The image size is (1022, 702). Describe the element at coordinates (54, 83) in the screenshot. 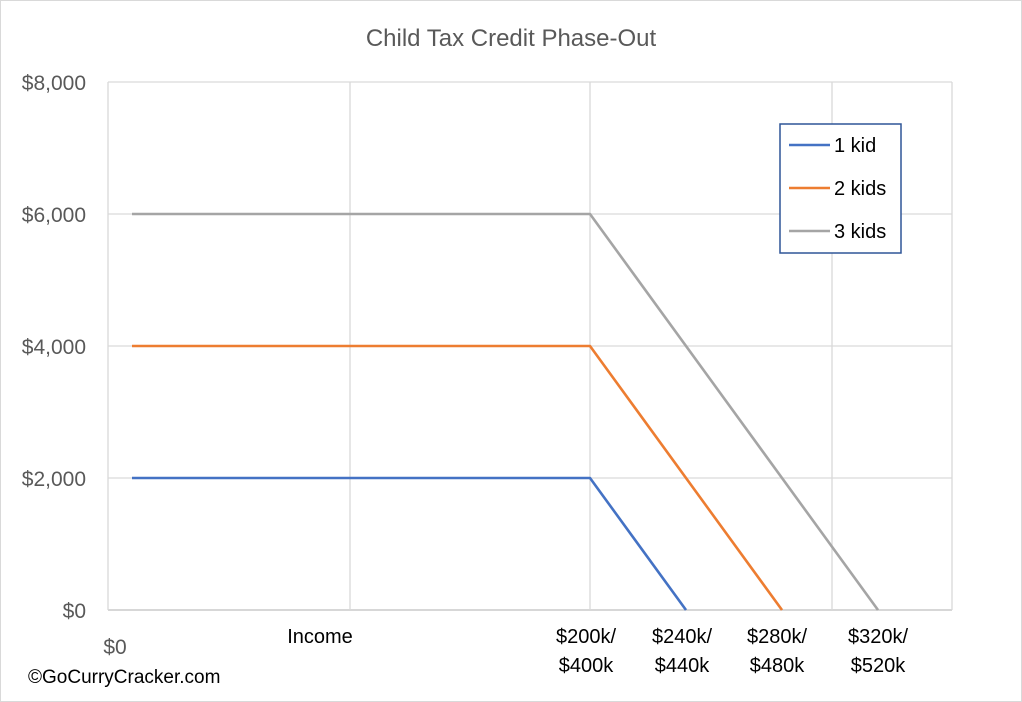

I see `y-tick-label: $8,000` at that location.